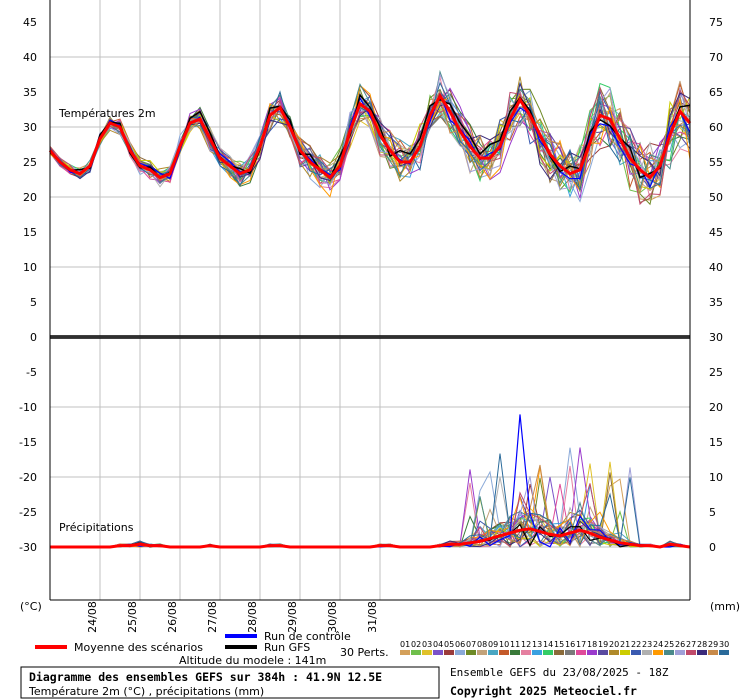 This screenshot has height=700, width=740. Describe the element at coordinates (30, 22) in the screenshot. I see `left-axis-tick-label: 45` at that location.